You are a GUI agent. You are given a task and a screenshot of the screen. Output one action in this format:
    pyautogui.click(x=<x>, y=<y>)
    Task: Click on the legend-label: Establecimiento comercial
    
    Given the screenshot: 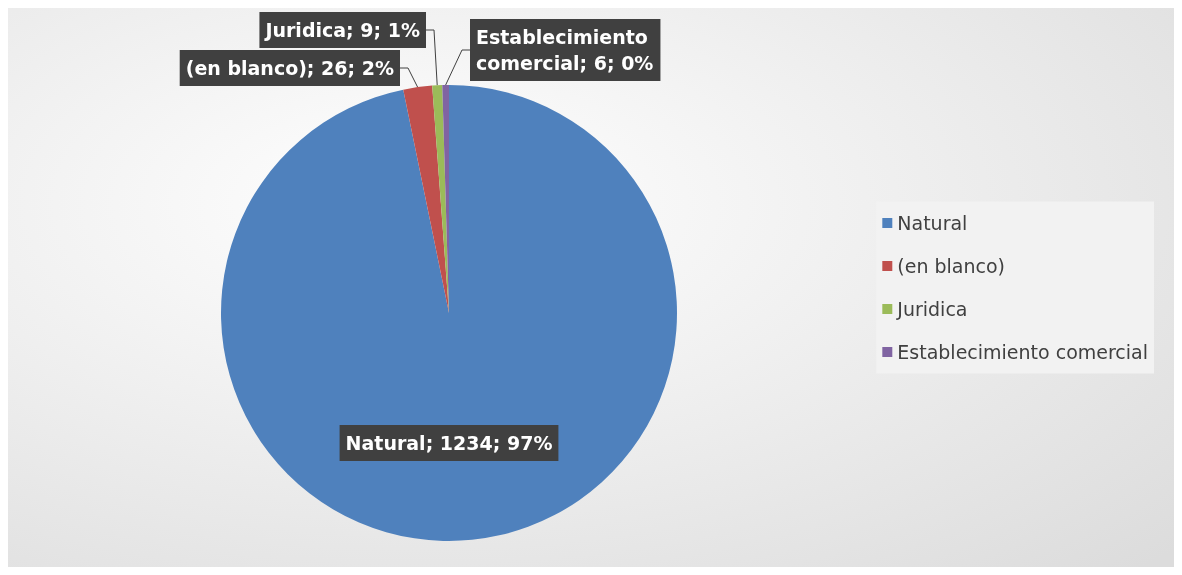 What is the action you would take?
    pyautogui.click(x=1023, y=352)
    